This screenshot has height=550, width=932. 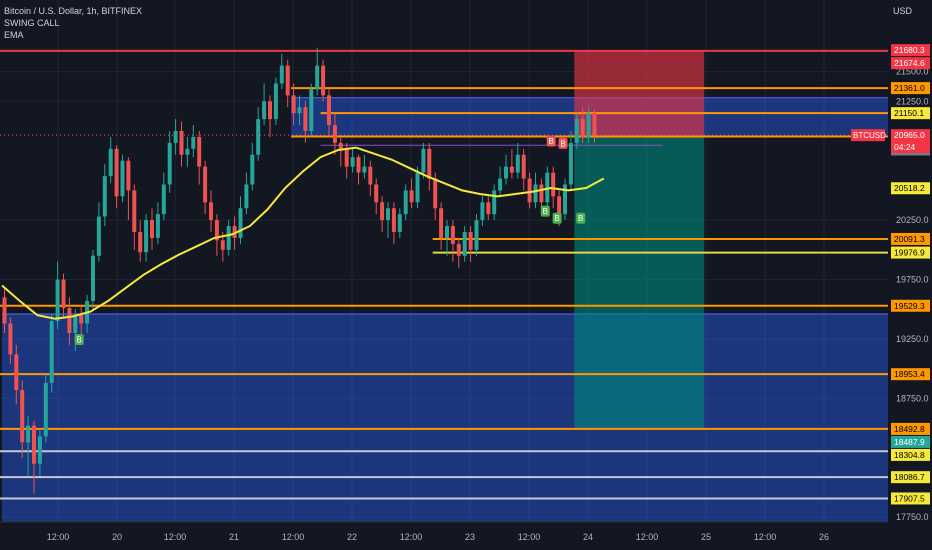 I want to click on x-tick-label: 22, so click(x=352, y=537).